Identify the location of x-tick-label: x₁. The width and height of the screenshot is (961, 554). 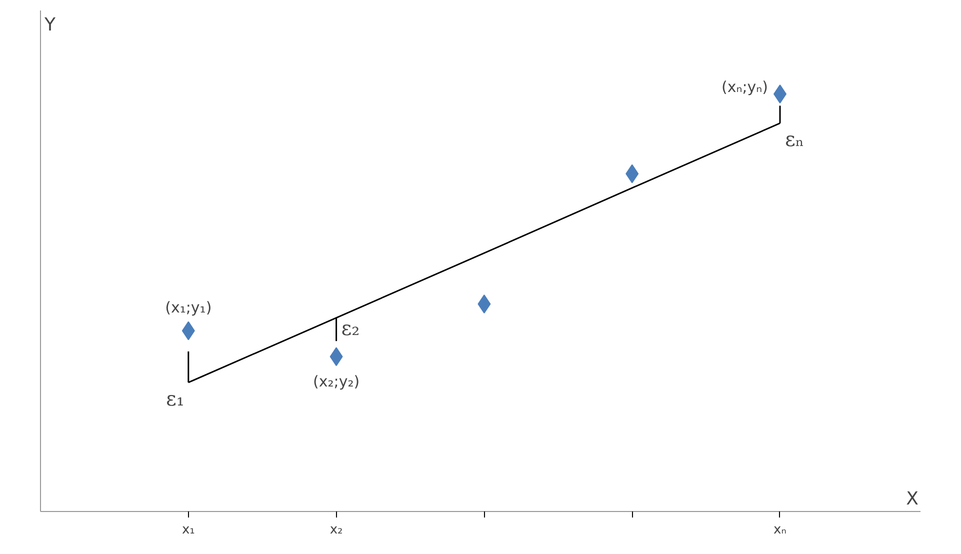
(188, 530).